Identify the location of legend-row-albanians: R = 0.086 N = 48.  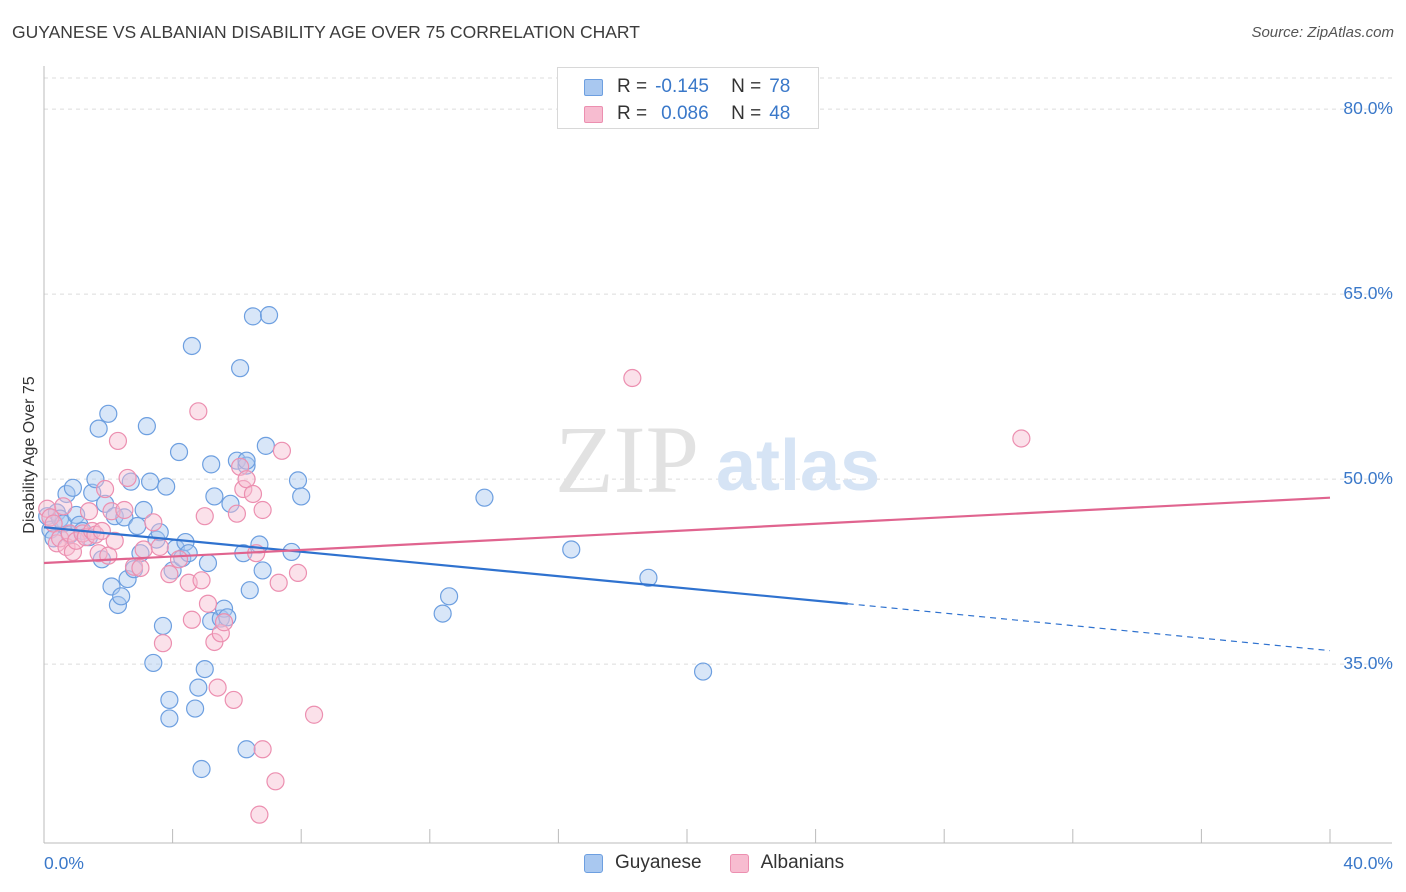
(687, 114).